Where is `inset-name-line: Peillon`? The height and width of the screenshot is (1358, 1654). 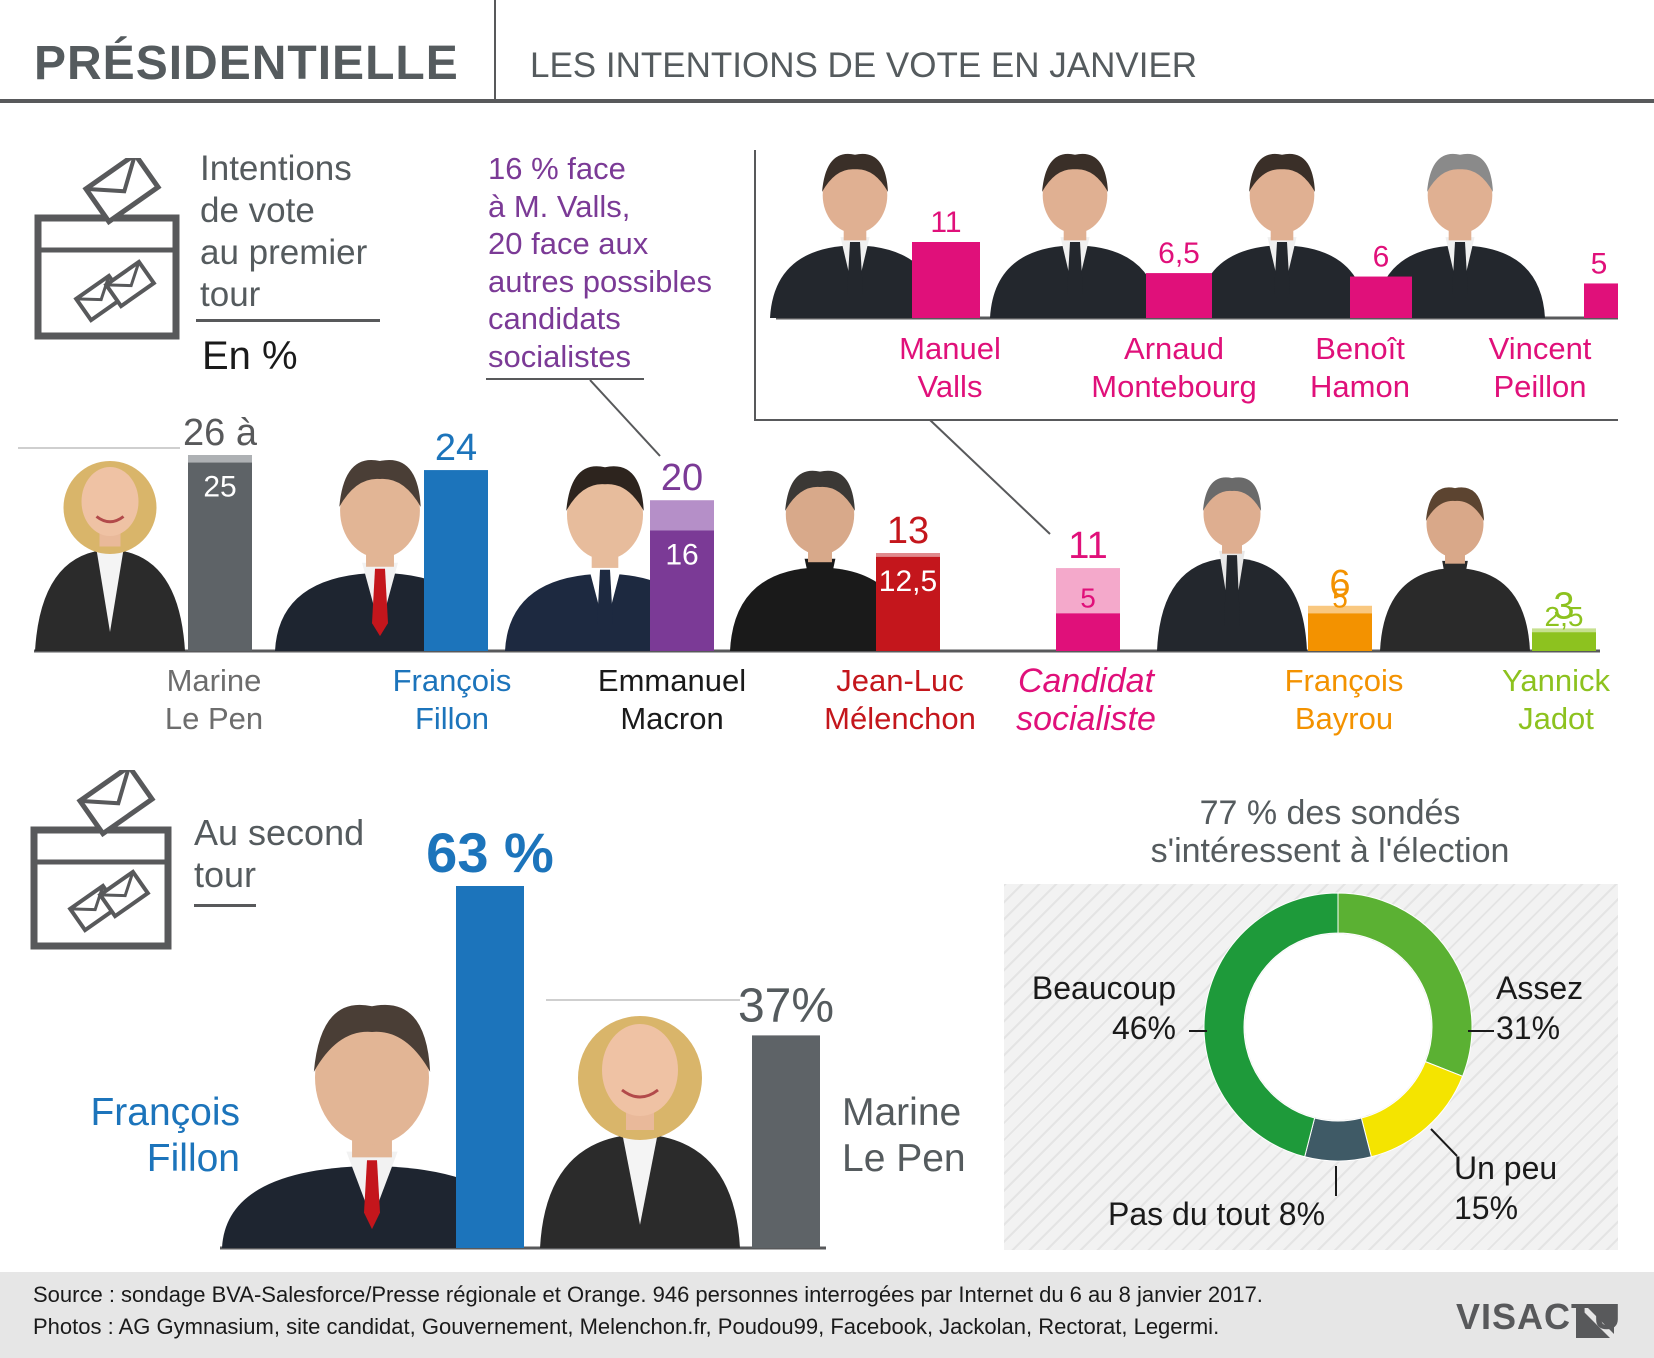
inset-name-line: Peillon is located at coordinates (1540, 386).